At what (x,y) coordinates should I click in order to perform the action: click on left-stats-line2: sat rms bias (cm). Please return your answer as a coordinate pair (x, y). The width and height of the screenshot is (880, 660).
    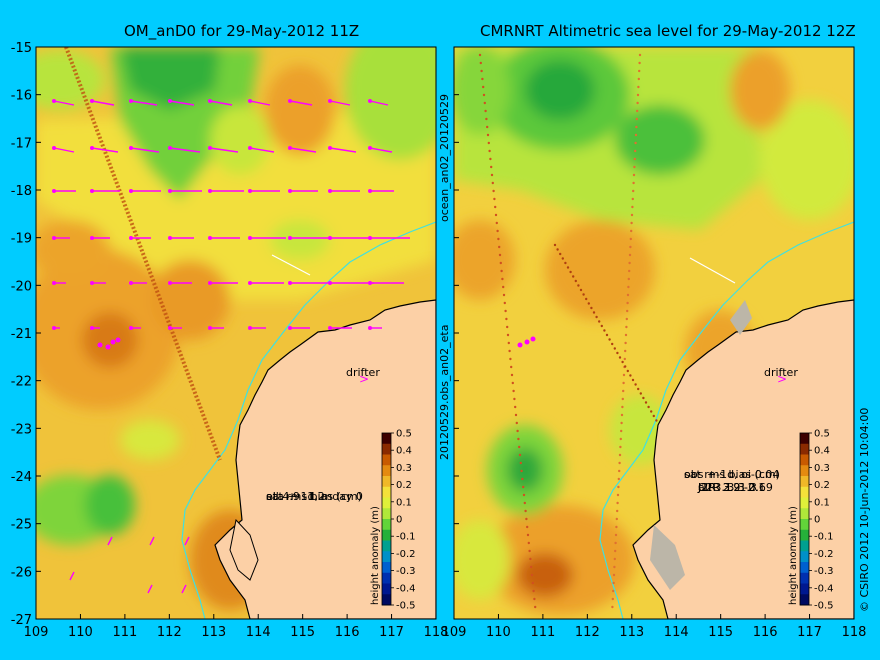
    Looking at the image, I should click on (314, 496).